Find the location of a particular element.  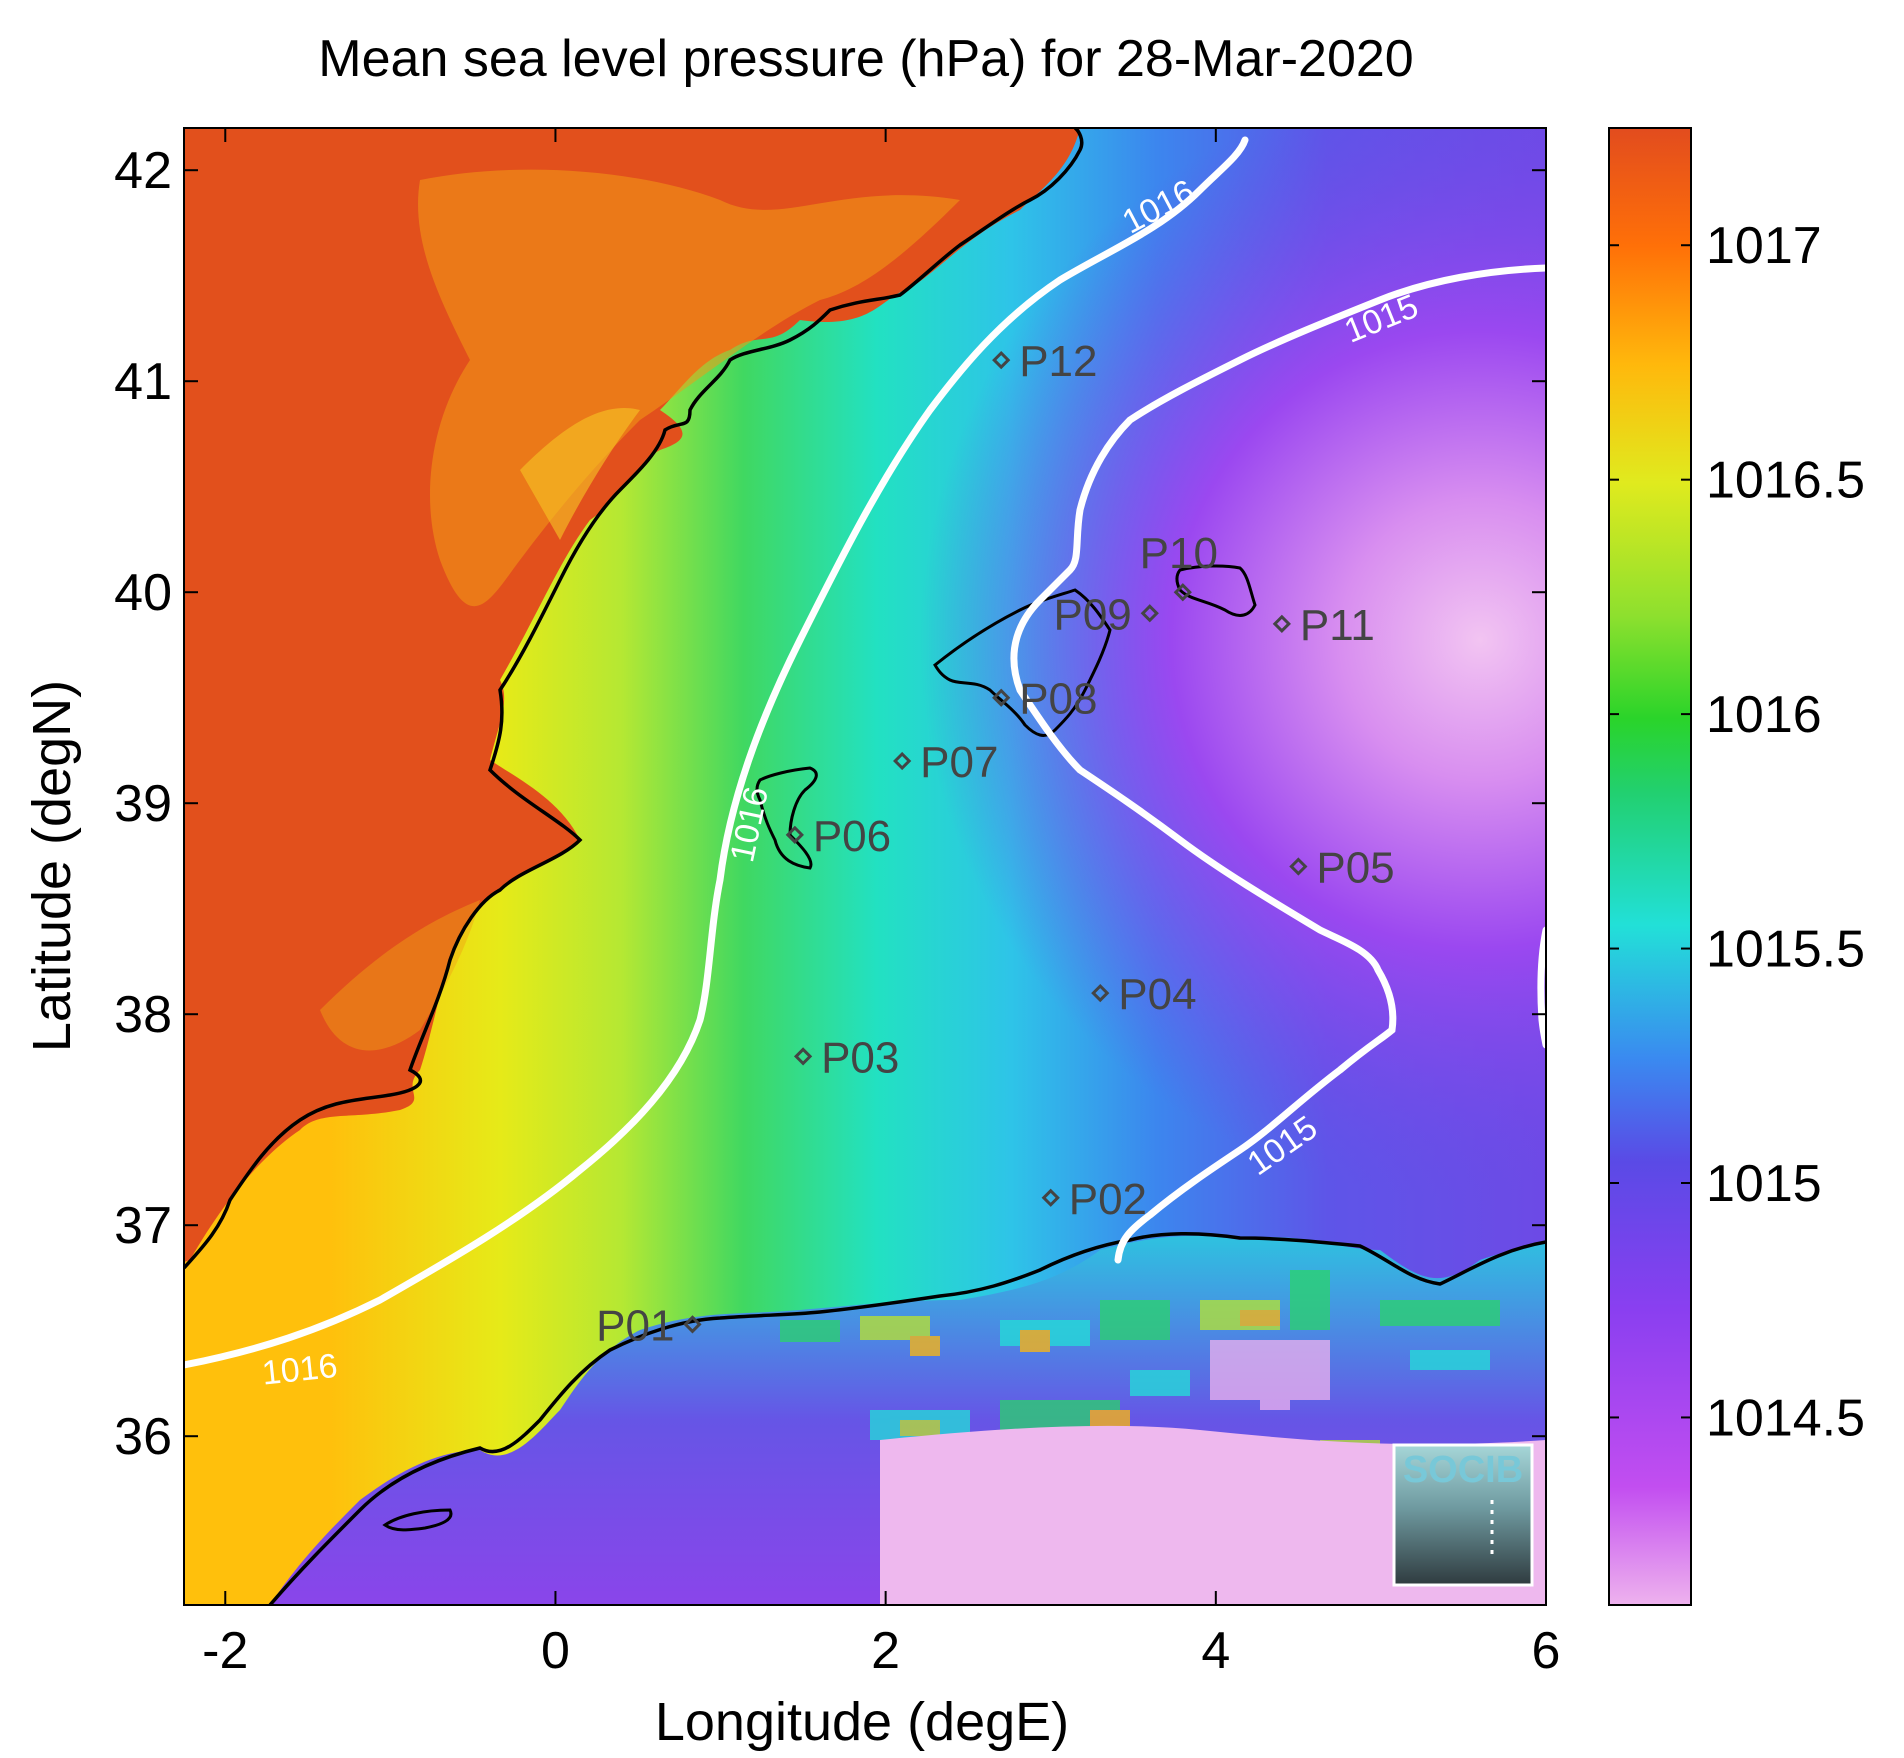

station-p03: P03 is located at coordinates (846, 1057).